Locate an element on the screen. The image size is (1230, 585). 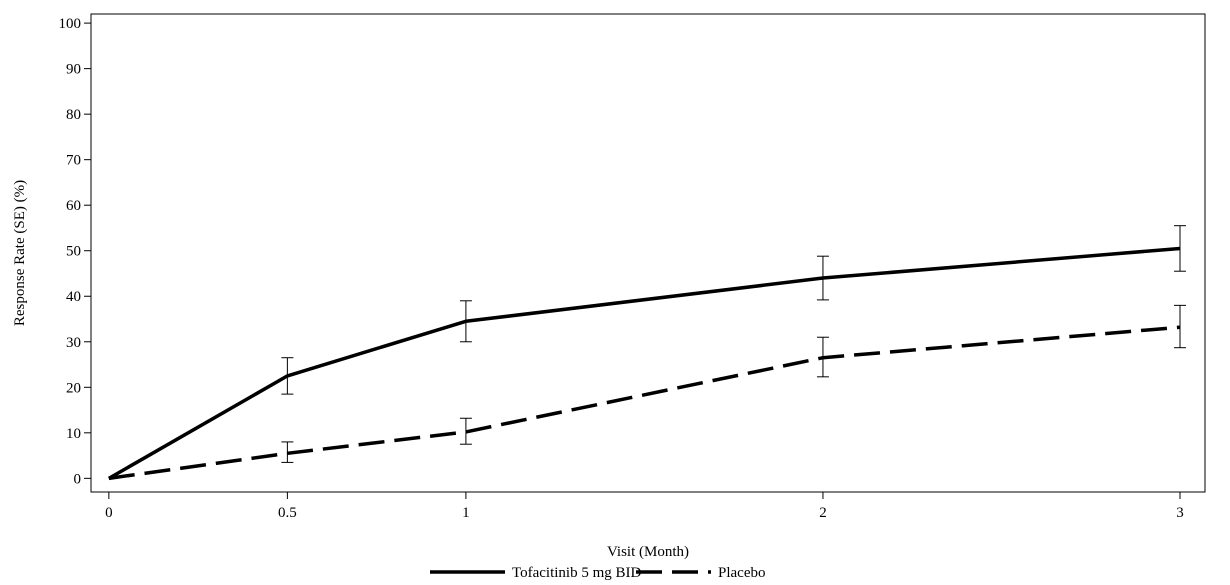
x-axis-title: Visit (Month) is located at coordinates (648, 552).